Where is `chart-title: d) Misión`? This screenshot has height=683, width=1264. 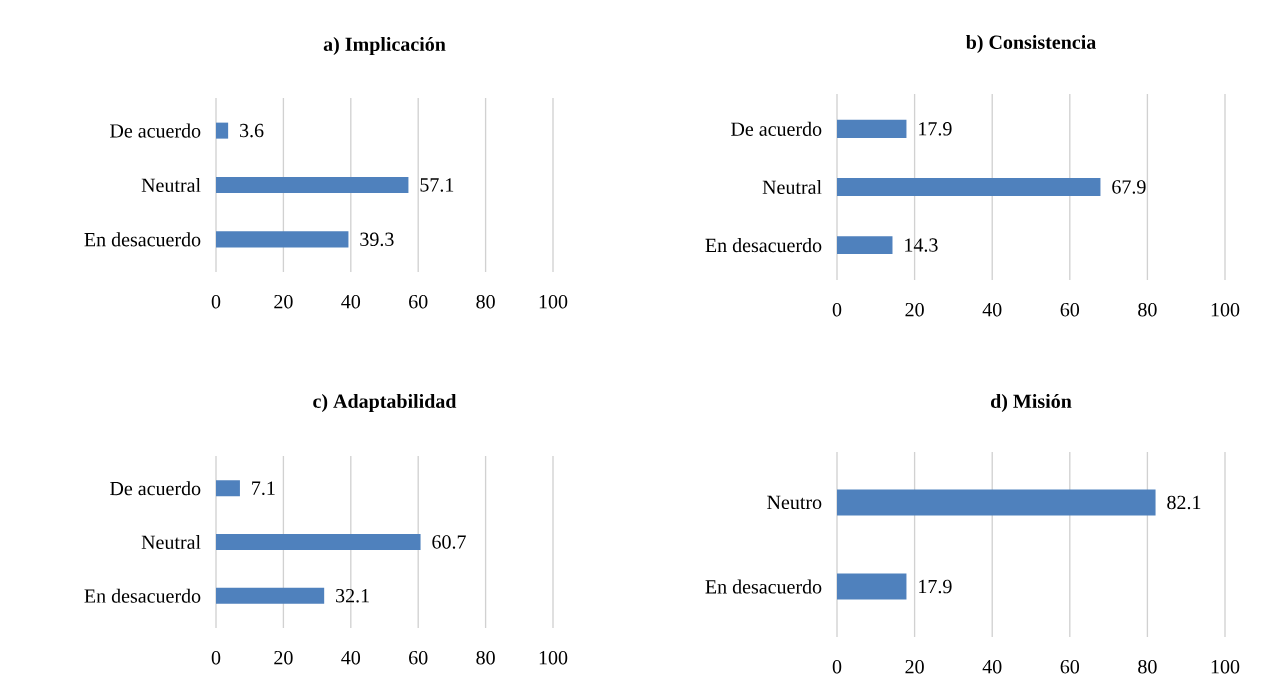
chart-title: d) Misión is located at coordinates (1031, 403).